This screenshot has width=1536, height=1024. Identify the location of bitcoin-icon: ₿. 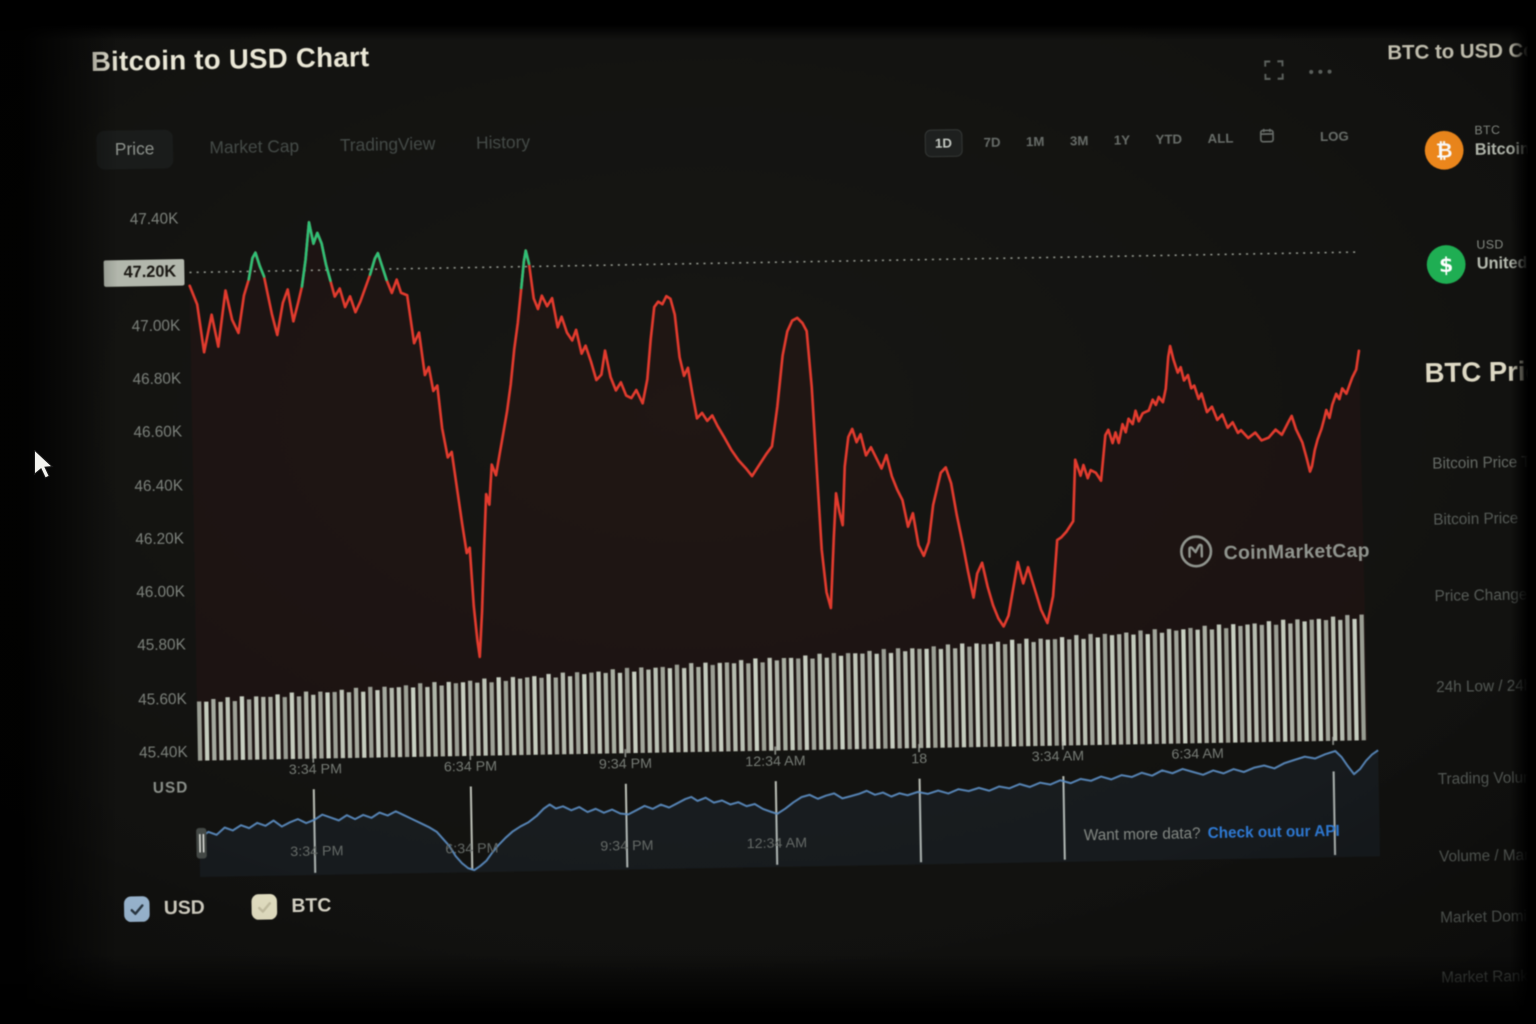
(1444, 150).